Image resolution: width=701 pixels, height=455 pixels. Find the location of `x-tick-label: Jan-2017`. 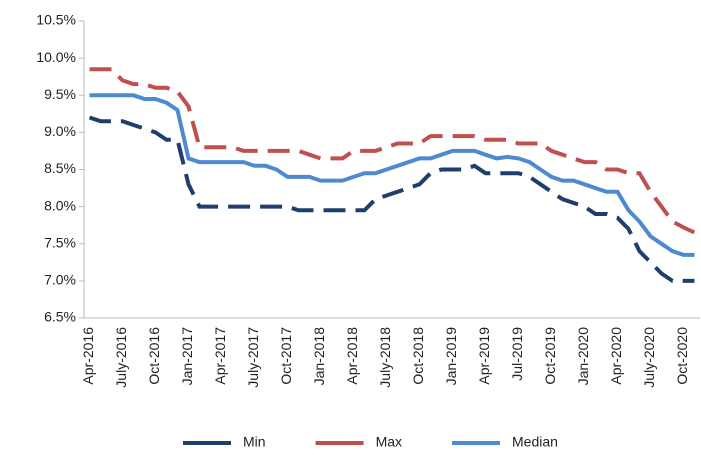

x-tick-label: Jan-2017 is located at coordinates (187, 356).